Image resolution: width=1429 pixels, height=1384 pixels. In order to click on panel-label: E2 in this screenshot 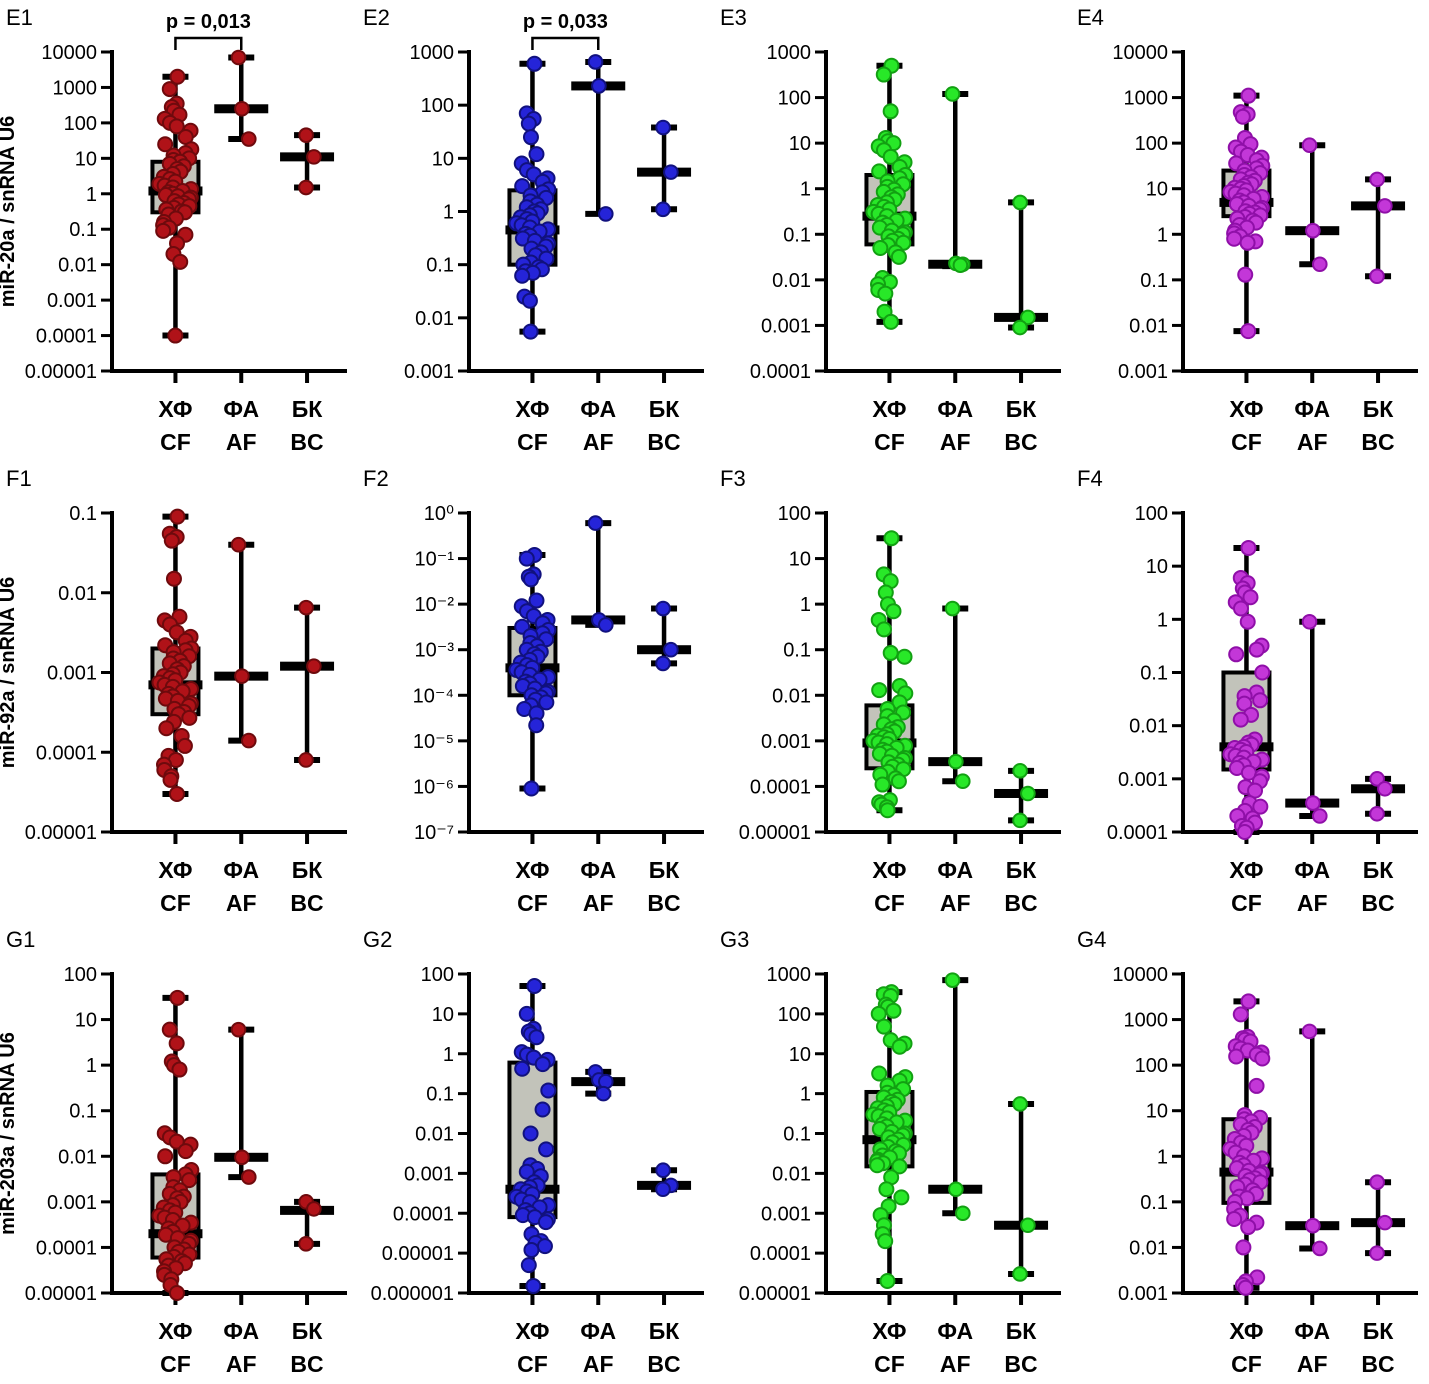, I will do `click(376, 17)`.